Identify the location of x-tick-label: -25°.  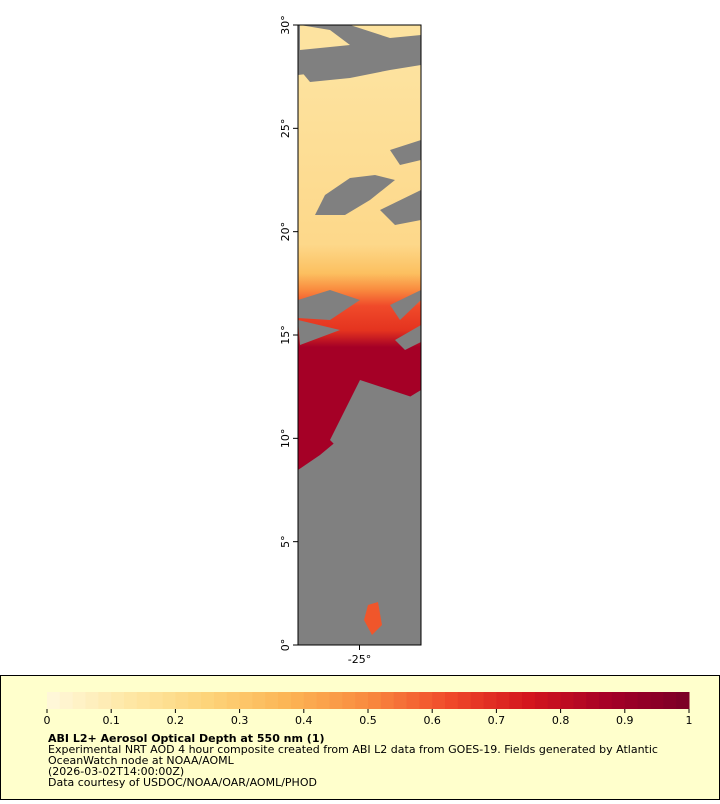
(359, 659).